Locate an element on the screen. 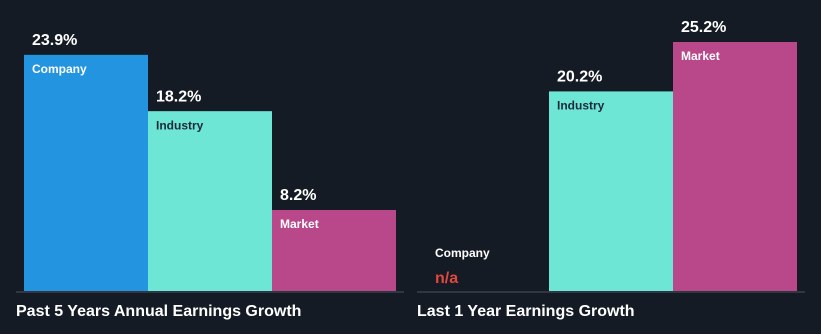 The width and height of the screenshot is (821, 334). value-label: 8.2% is located at coordinates (298, 195).